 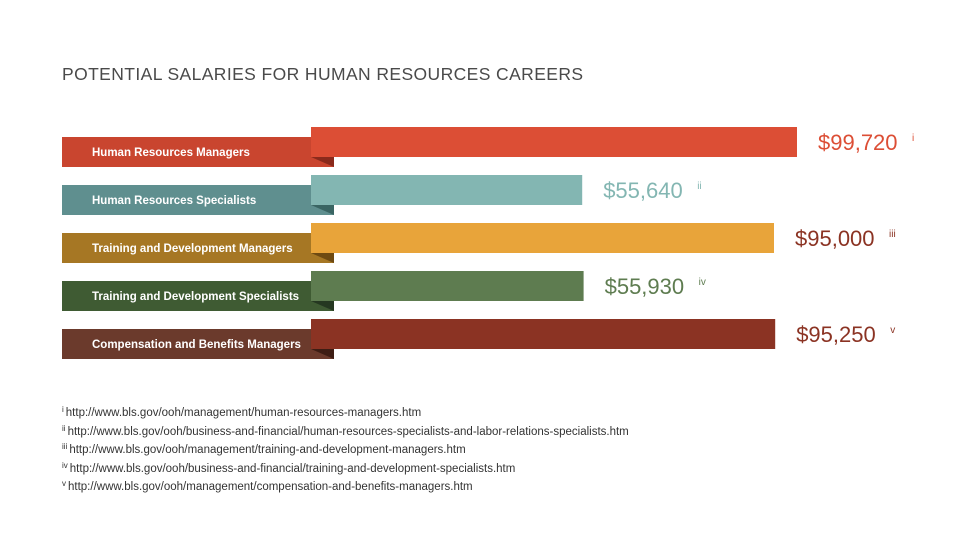 What do you see at coordinates (64, 483) in the screenshot?
I see `reference-mark: v` at bounding box center [64, 483].